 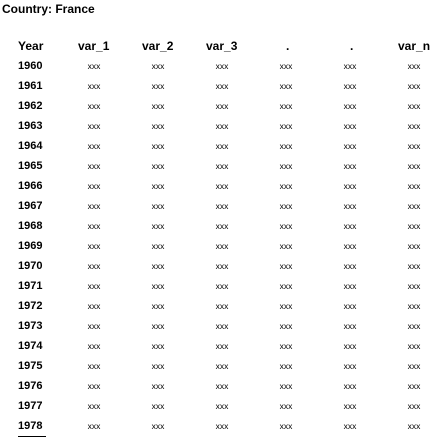 What do you see at coordinates (30, 246) in the screenshot?
I see `year-cell: 1969` at bounding box center [30, 246].